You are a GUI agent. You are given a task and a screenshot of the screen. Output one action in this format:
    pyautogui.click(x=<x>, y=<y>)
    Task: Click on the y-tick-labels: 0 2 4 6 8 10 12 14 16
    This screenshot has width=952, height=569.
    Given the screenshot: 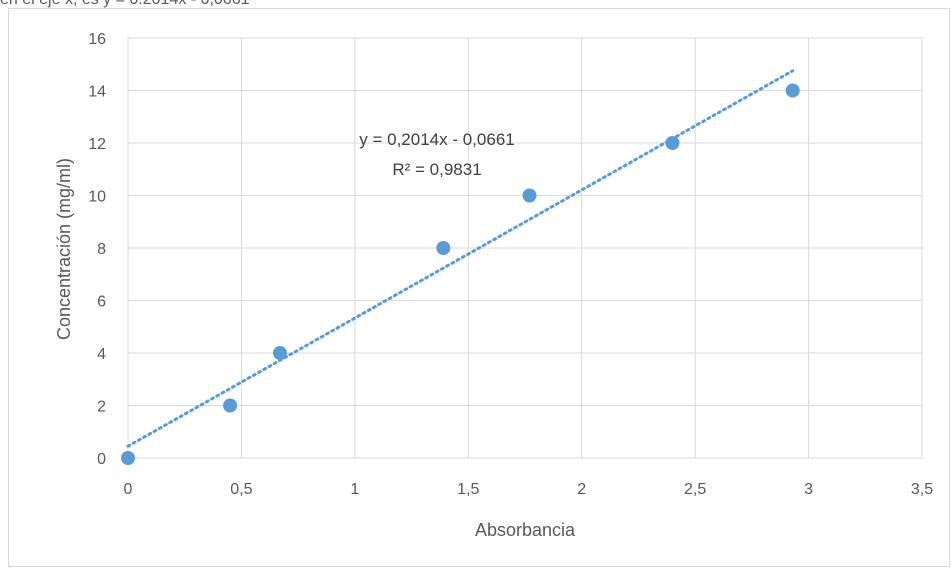 What is the action you would take?
    pyautogui.click(x=97, y=249)
    